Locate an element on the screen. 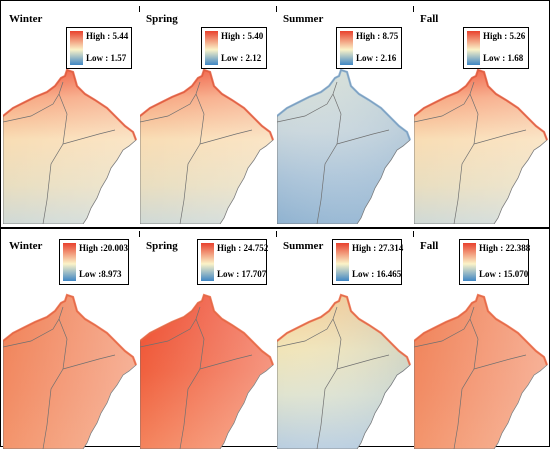 The width and height of the screenshot is (550, 449). value-legend: High :20.003 Low :8.973 is located at coordinates (94, 262).